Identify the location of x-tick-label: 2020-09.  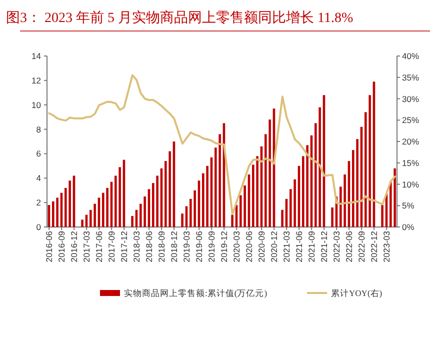
(261, 246).